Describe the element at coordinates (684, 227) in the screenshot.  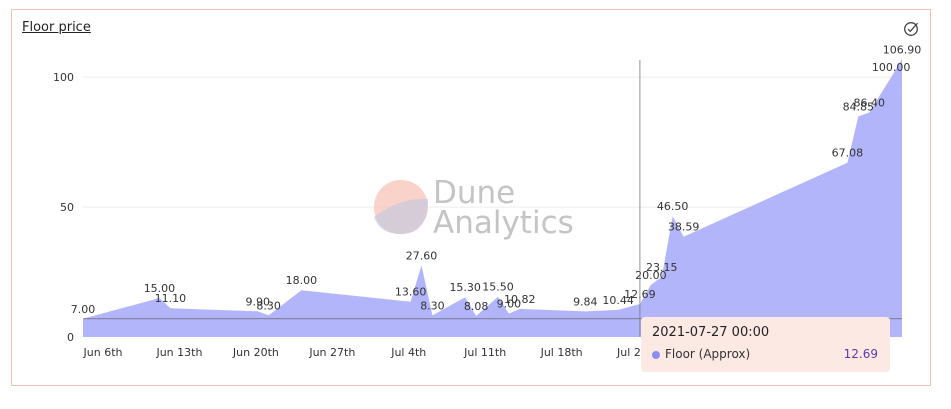
I see `data-label: 38.59` at that location.